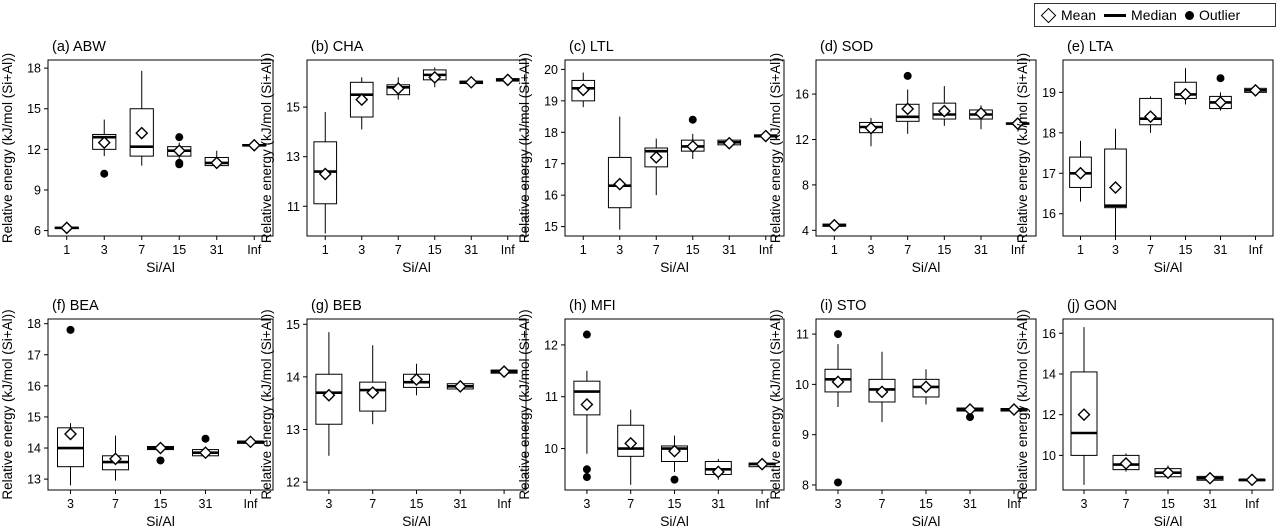  Describe the element at coordinates (1092, 306) in the screenshot. I see `panel-title: (j) GON` at that location.